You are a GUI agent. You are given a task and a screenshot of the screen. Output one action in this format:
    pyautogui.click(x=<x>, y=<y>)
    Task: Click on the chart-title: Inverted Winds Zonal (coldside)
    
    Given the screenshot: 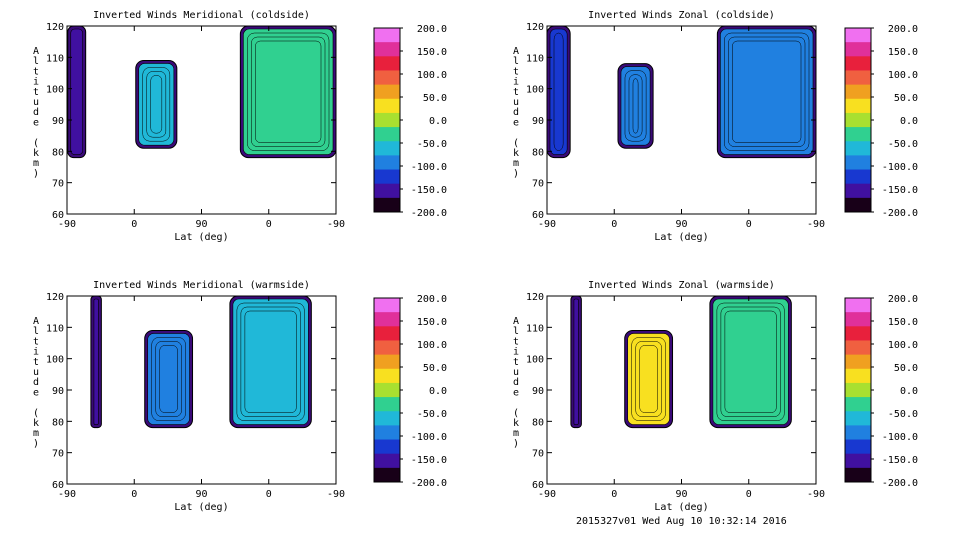 What is the action you would take?
    pyautogui.click(x=681, y=15)
    